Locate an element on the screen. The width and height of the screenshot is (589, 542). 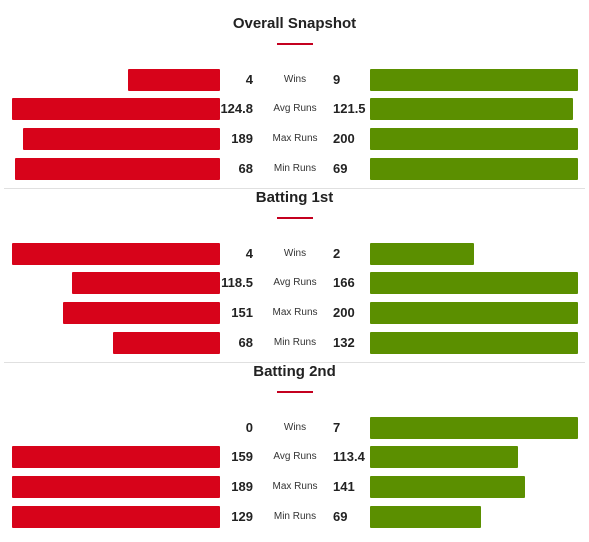
left-value: 124.8 is located at coordinates (236, 108).